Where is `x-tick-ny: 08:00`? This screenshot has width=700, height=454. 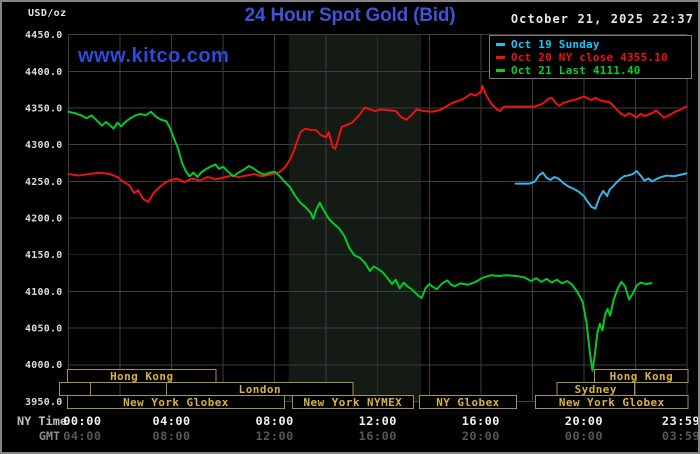
x-tick-ny: 08:00 is located at coordinates (275, 421).